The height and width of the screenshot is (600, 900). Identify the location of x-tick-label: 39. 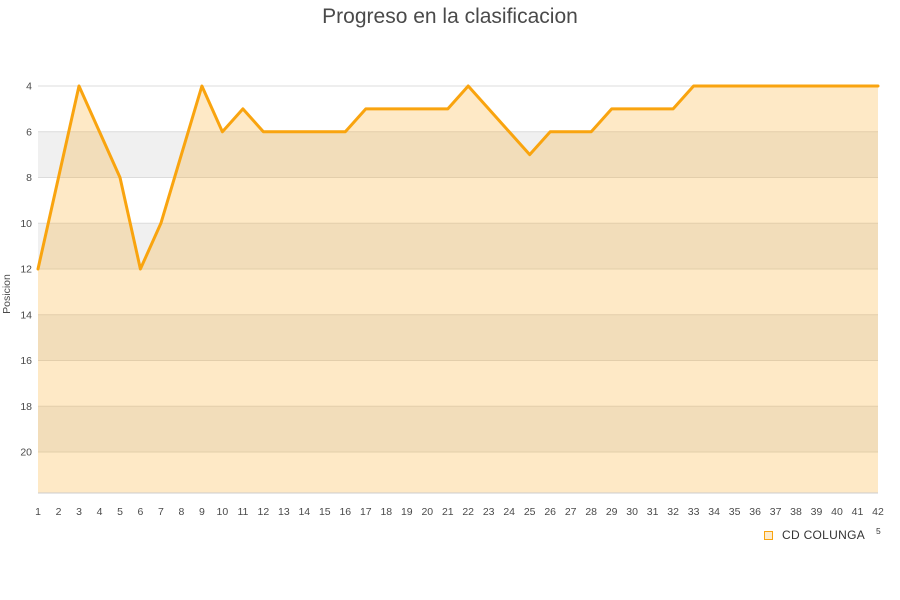
(817, 512).